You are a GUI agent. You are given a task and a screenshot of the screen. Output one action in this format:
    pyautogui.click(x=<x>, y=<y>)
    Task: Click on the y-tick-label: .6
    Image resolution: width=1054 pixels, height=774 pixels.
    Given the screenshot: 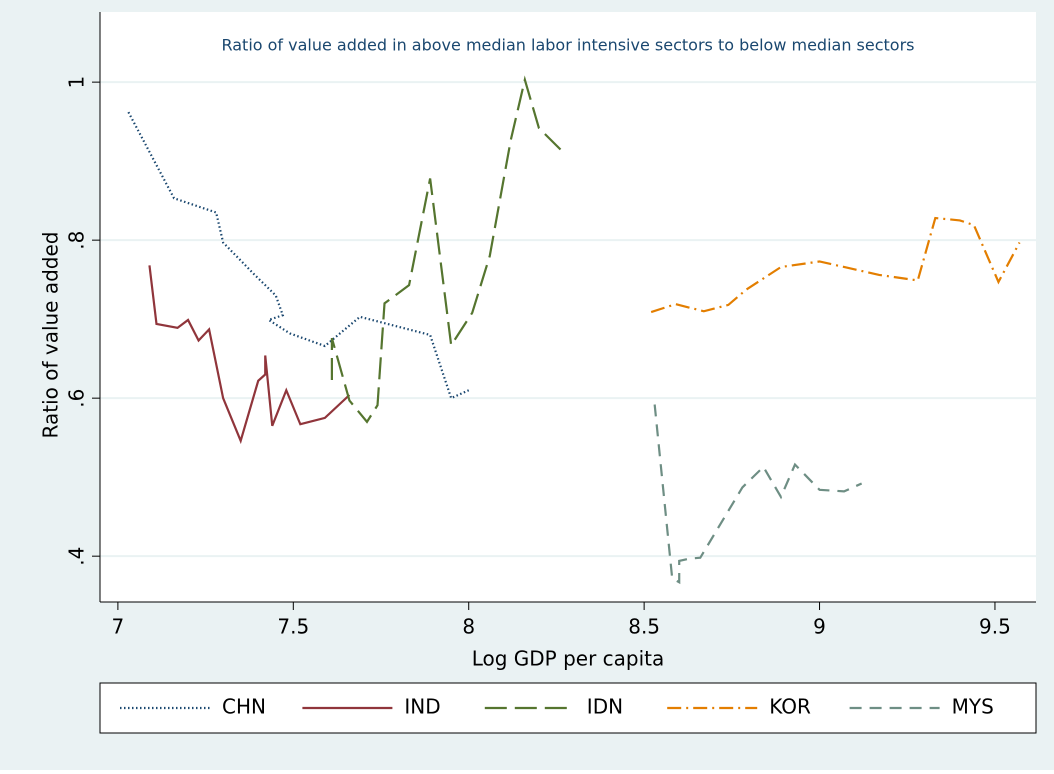 What is the action you would take?
    pyautogui.click(x=77, y=398)
    